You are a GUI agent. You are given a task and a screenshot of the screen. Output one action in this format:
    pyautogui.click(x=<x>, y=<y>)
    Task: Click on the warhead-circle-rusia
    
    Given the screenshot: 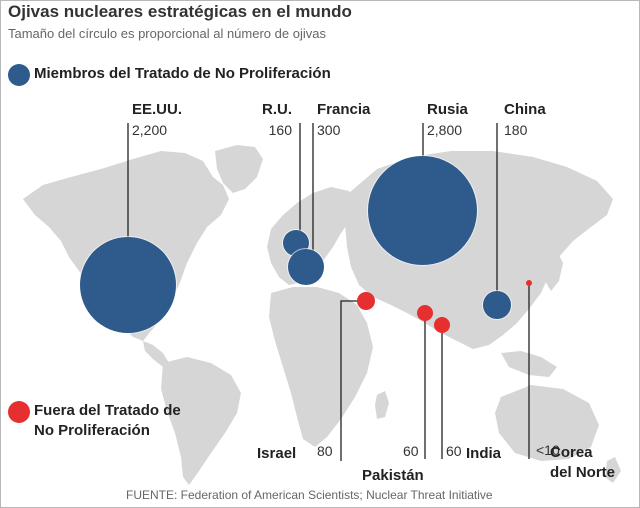 What is the action you would take?
    pyautogui.click(x=423, y=211)
    